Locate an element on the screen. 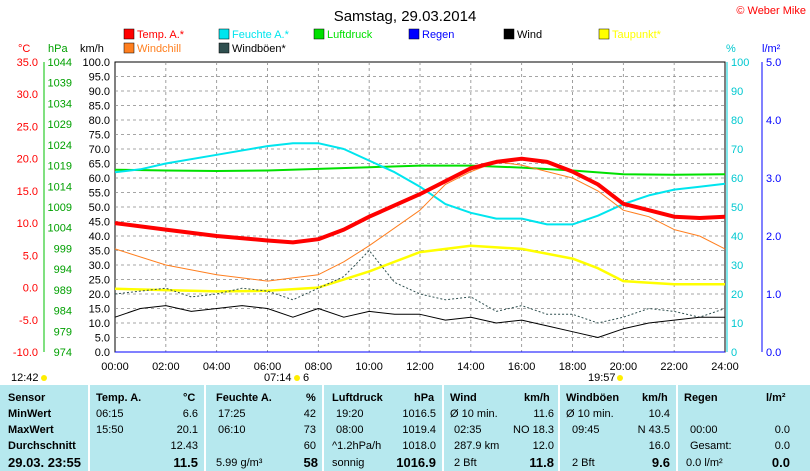 The image size is (810, 471). pressure-tick-label: 1004 is located at coordinates (60, 229).